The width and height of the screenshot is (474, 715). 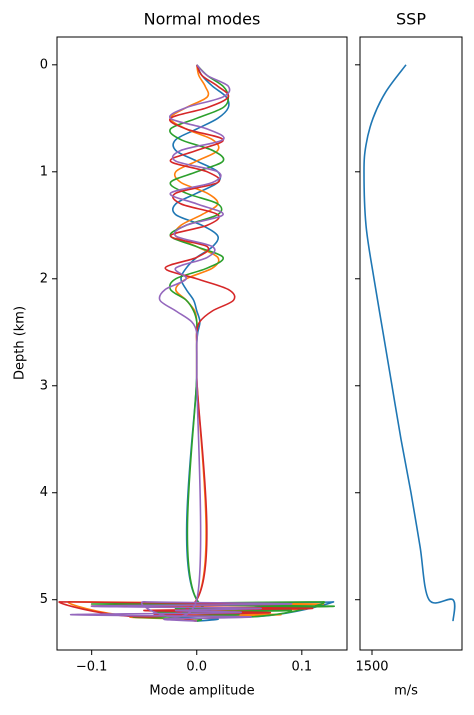 What do you see at coordinates (44, 171) in the screenshot?
I see `y-tick-label: 1` at bounding box center [44, 171].